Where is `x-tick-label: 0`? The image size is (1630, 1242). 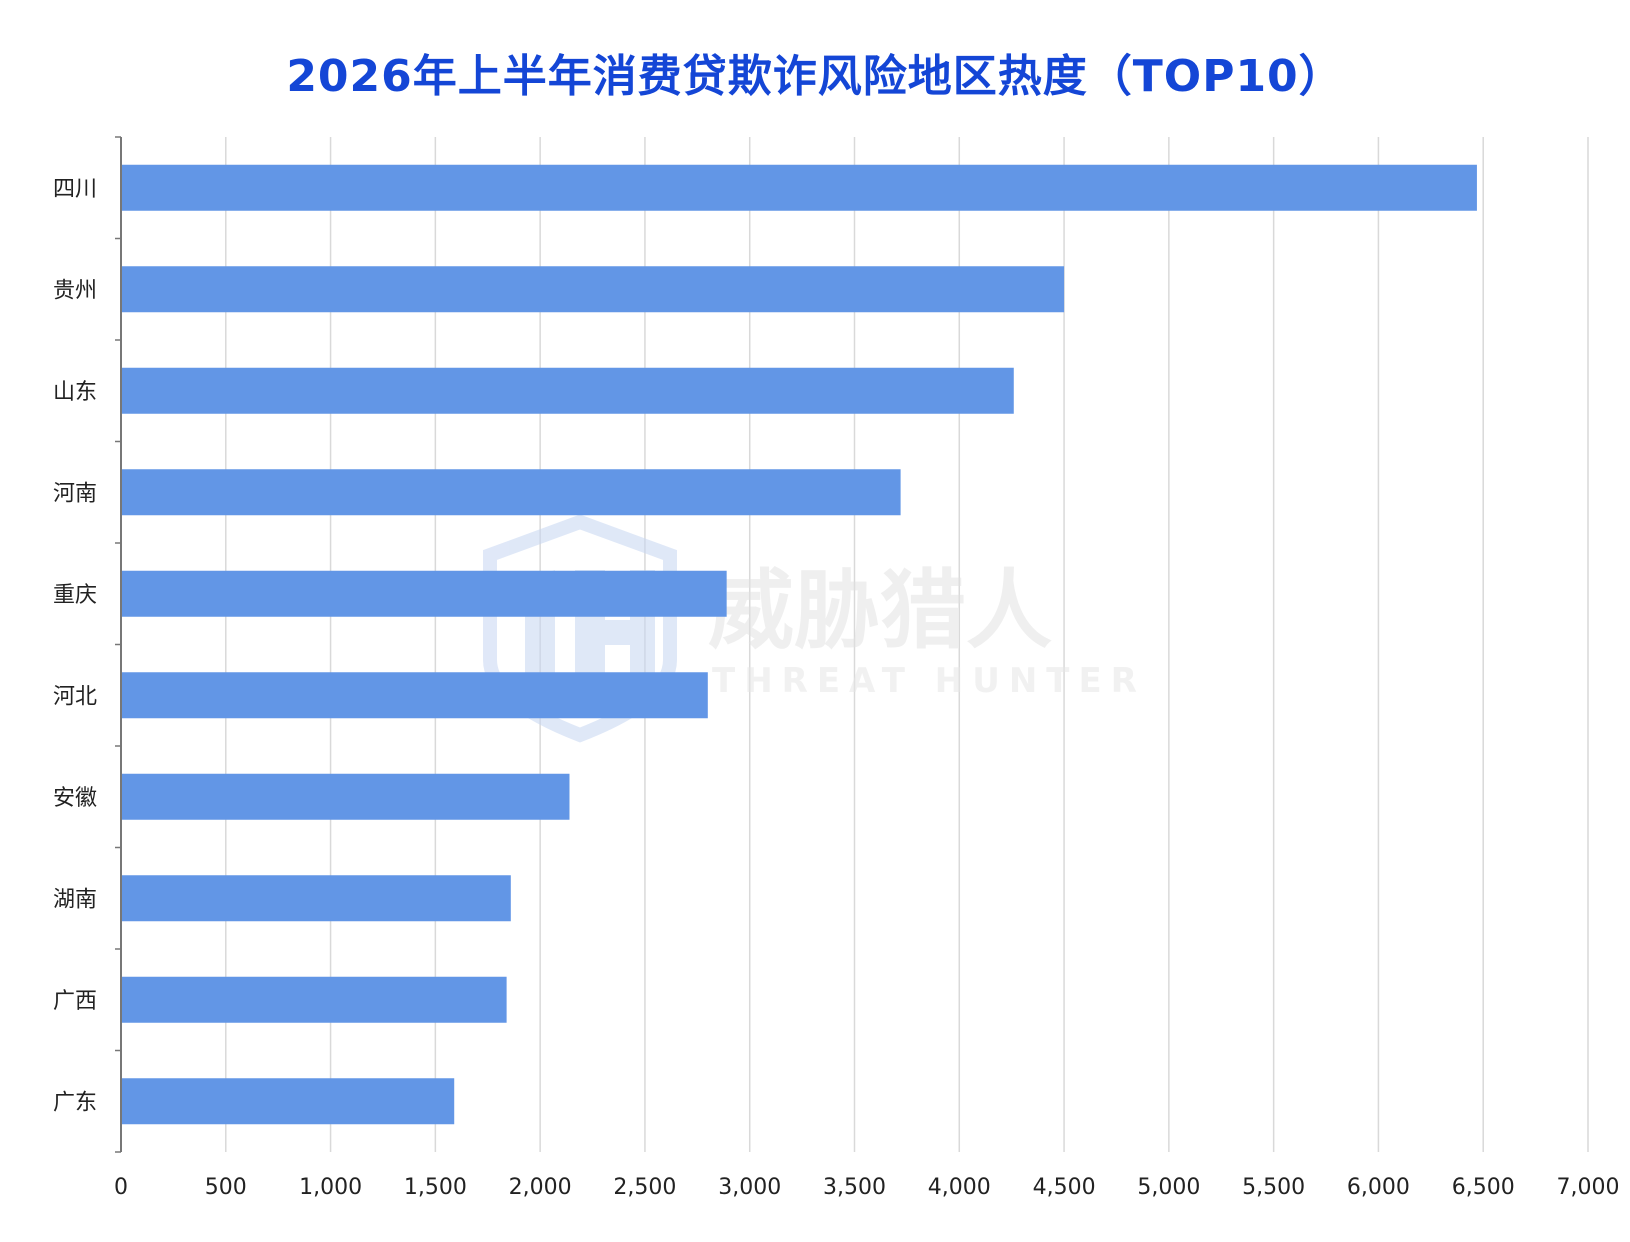
x-tick-label: 0 is located at coordinates (121, 1187).